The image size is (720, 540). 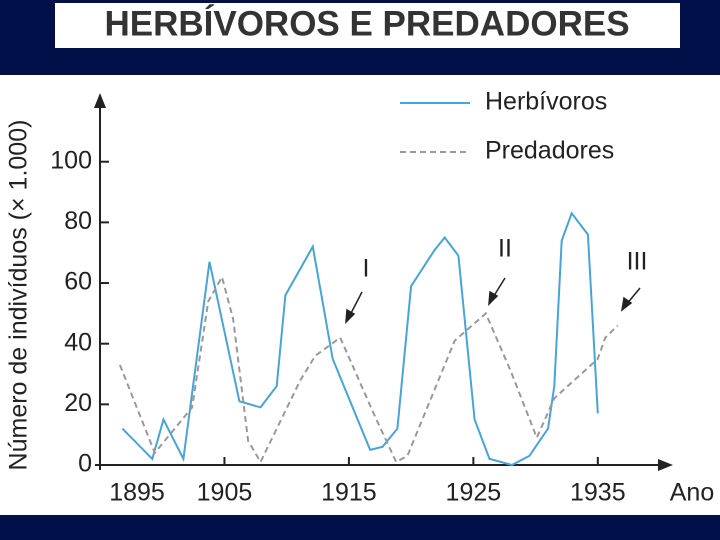 I want to click on annotation-arrows, so click(x=493, y=300).